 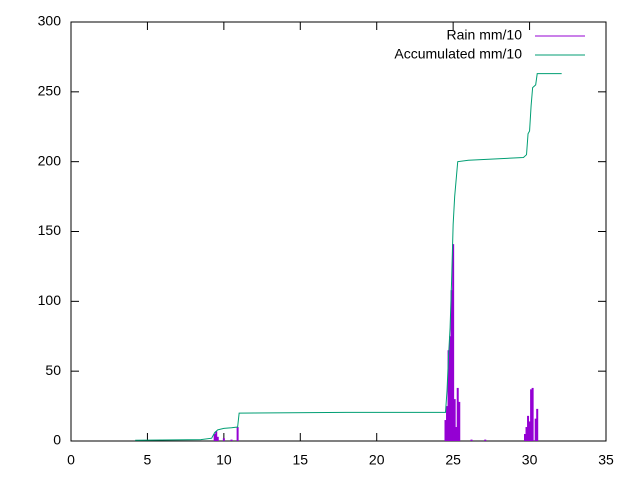 What do you see at coordinates (458, 54) in the screenshot?
I see `legend-label: Accumulated mm/10` at bounding box center [458, 54].